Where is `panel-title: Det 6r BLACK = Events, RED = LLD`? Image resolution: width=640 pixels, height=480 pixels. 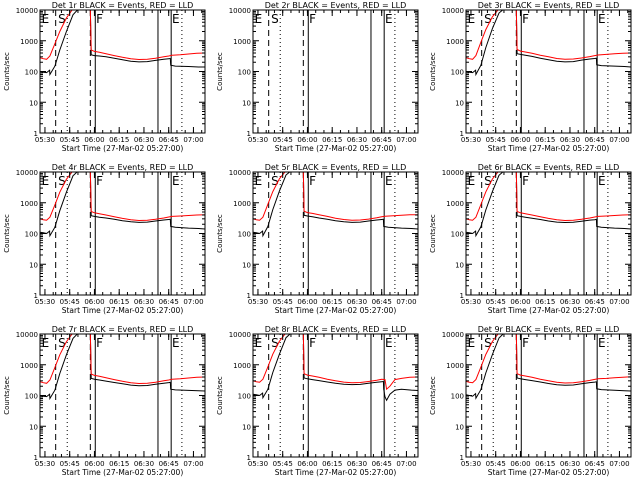 panel-title: Det 6r BLACK = Events, RED = LLD is located at coordinates (549, 167).